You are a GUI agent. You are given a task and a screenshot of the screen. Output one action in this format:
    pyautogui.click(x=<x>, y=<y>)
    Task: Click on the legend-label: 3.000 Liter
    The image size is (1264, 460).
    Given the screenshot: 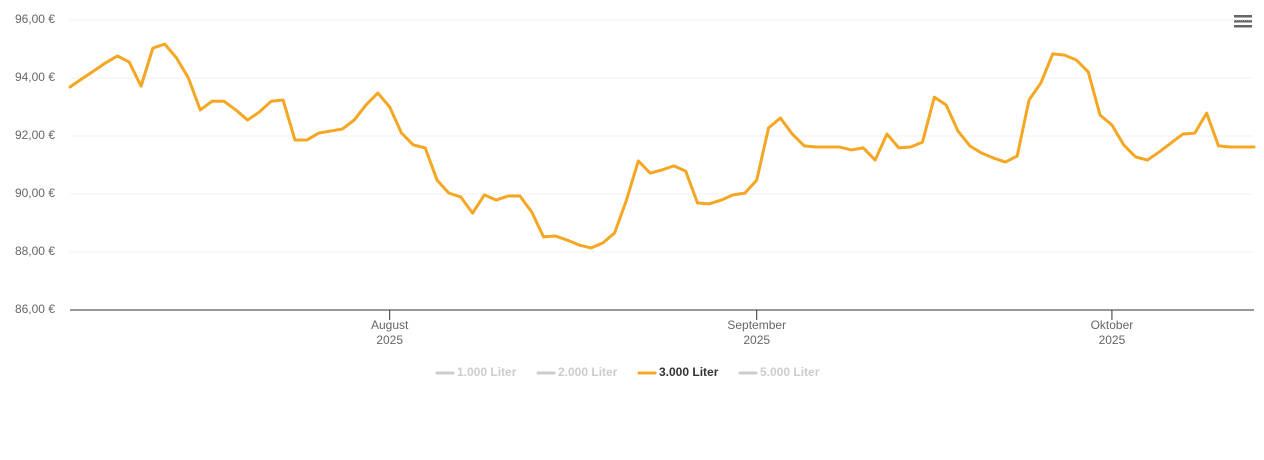 What is the action you would take?
    pyautogui.click(x=689, y=372)
    